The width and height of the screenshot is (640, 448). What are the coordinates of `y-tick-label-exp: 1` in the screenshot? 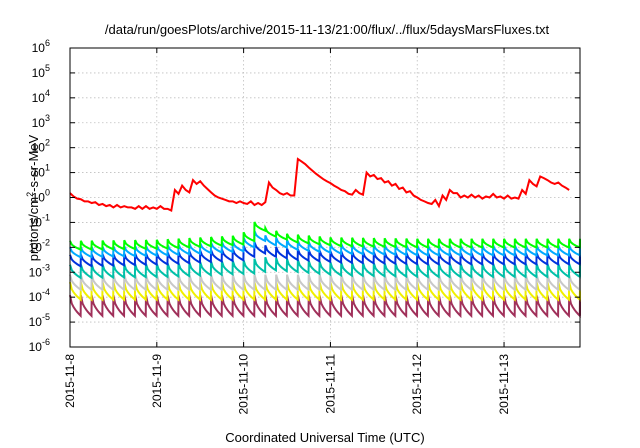 It's located at (47, 168).